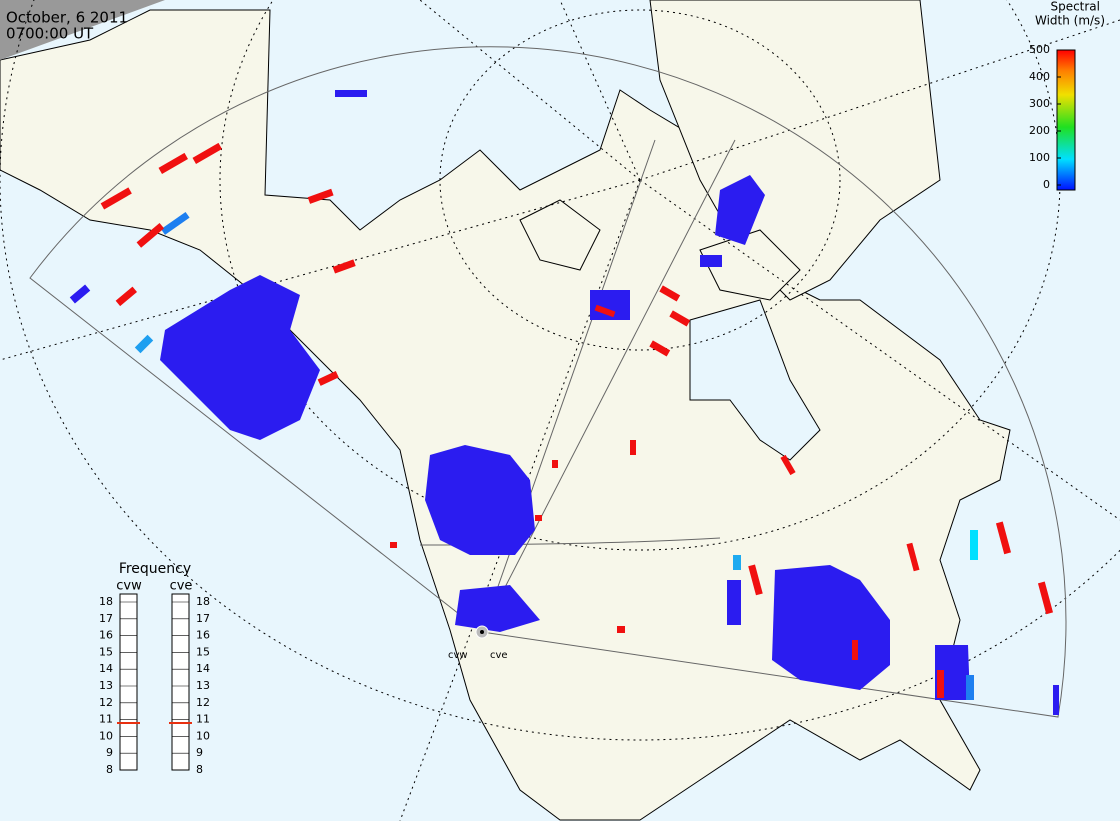 The image size is (1120, 821). What do you see at coordinates (1039, 76) in the screenshot?
I see `colorbar-tick-label: 400` at bounding box center [1039, 76].